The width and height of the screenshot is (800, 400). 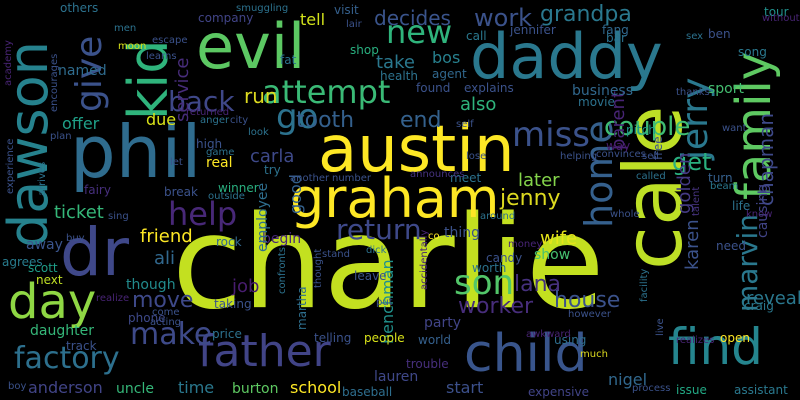 What do you see at coordinates (151, 285) in the screenshot?
I see `word: though` at bounding box center [151, 285].